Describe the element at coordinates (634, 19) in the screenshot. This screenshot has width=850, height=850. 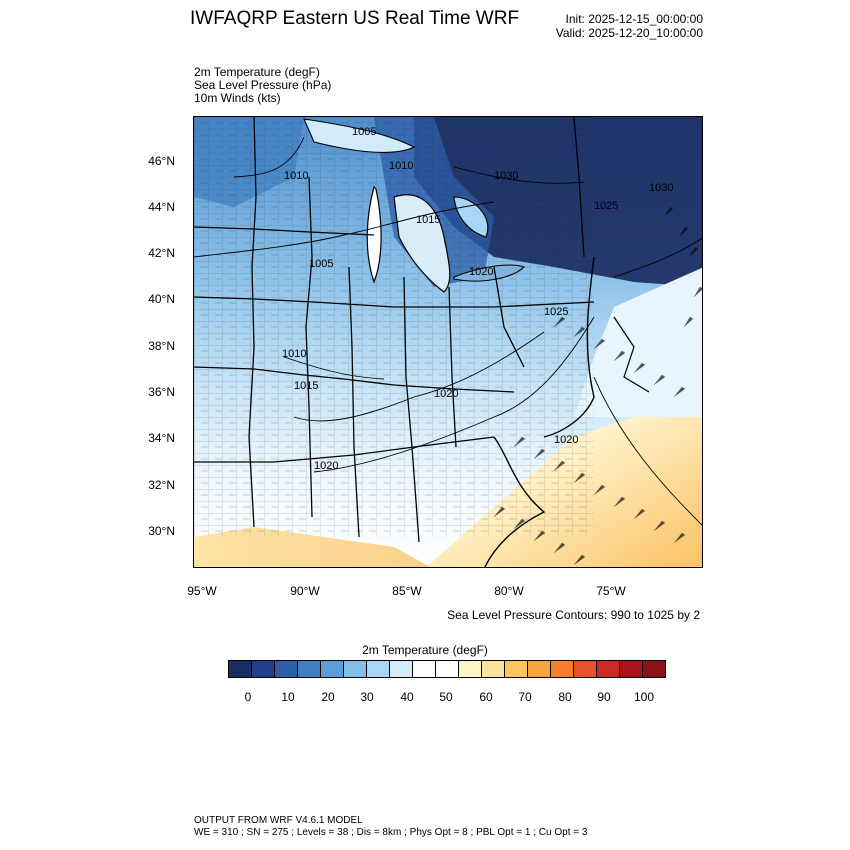
I see `init-time: Init: 2025-12-15_00:00:00` at that location.